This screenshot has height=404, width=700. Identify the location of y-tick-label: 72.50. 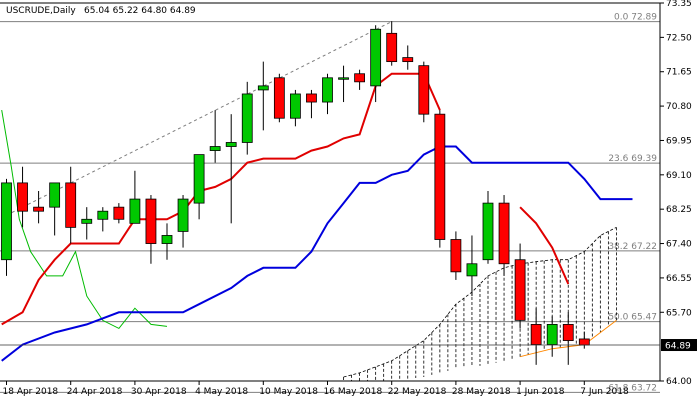
(679, 38).